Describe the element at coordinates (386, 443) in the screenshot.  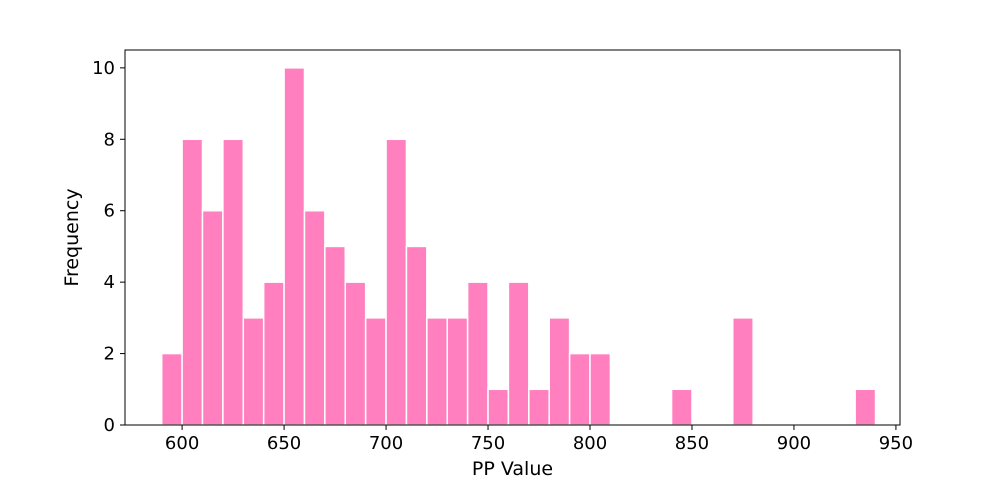
I see `x-tick-label: 700` at that location.